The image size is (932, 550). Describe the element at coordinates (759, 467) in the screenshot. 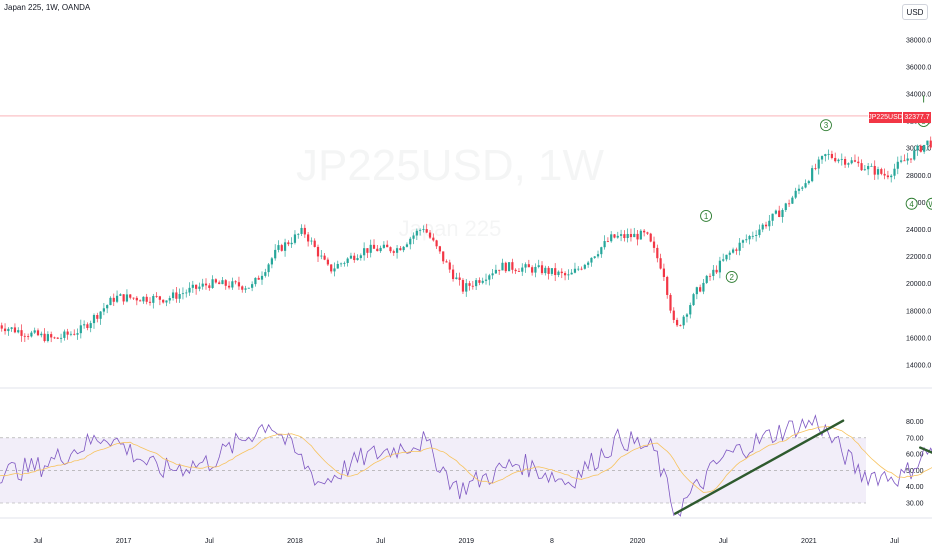

I see `rsi-trendline` at that location.